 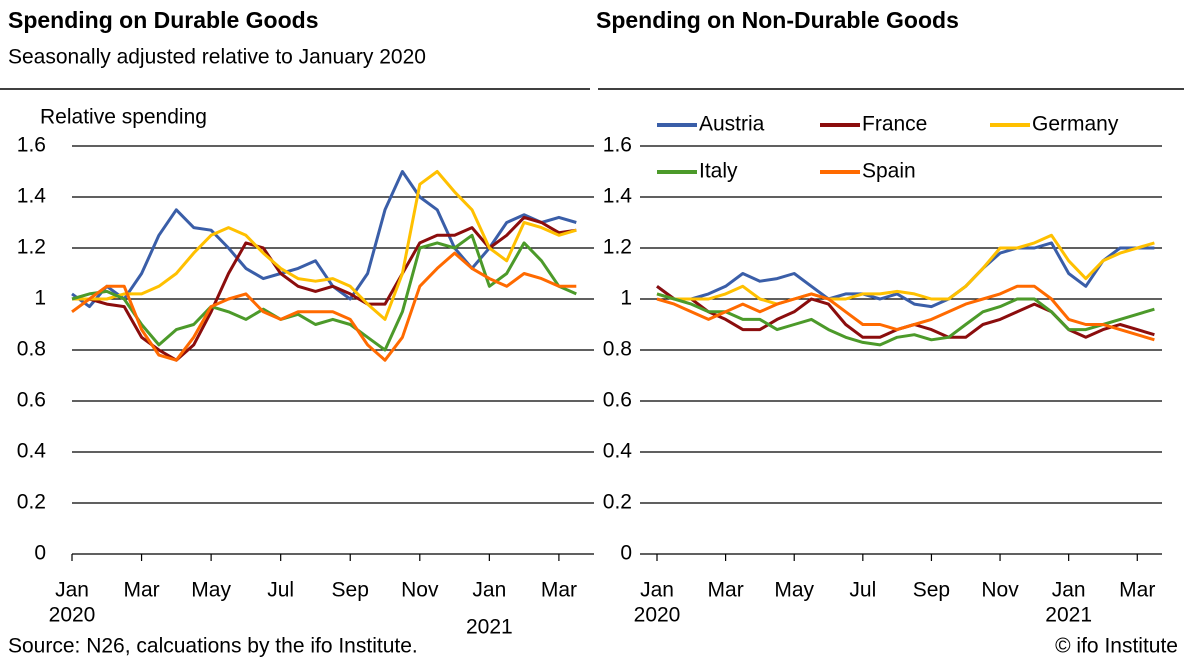 I want to click on legend-label: Austria, so click(x=732, y=124).